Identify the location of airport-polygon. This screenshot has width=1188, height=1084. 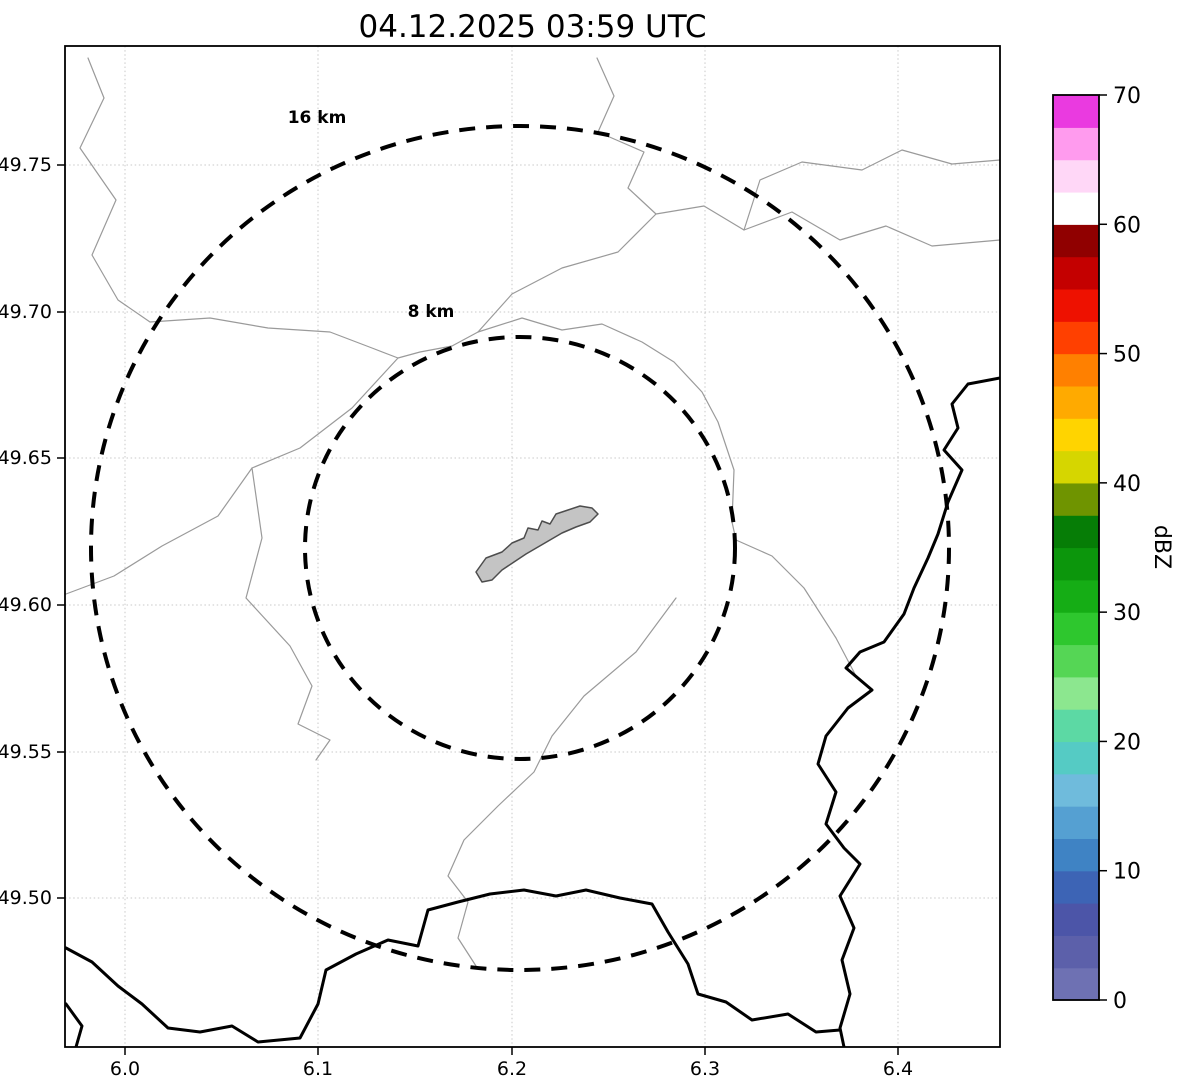
(537, 544).